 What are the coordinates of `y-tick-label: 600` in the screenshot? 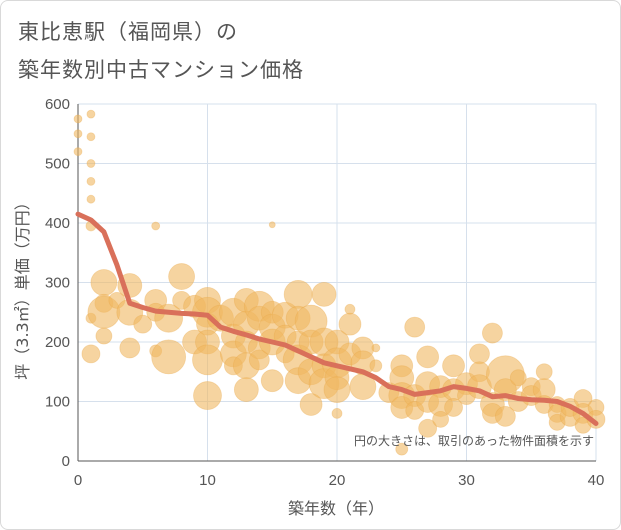 It's located at (57, 104).